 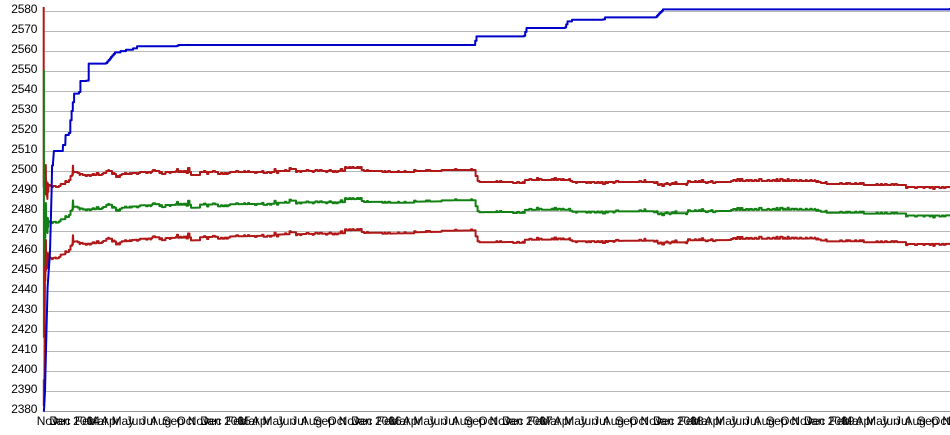 I want to click on svg-text: 2450, so click(x=24, y=269).